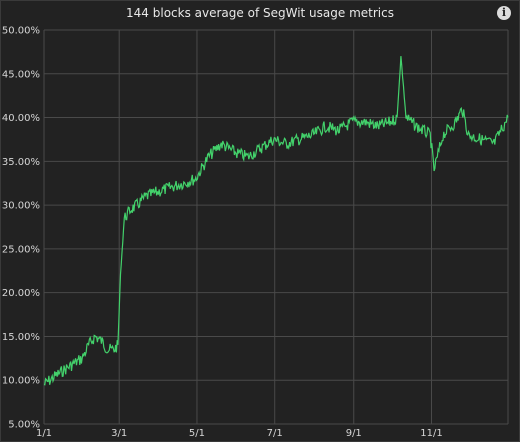 This screenshot has width=520, height=442. Describe the element at coordinates (21, 293) in the screenshot. I see `y-tick-label: 20.00%` at that location.